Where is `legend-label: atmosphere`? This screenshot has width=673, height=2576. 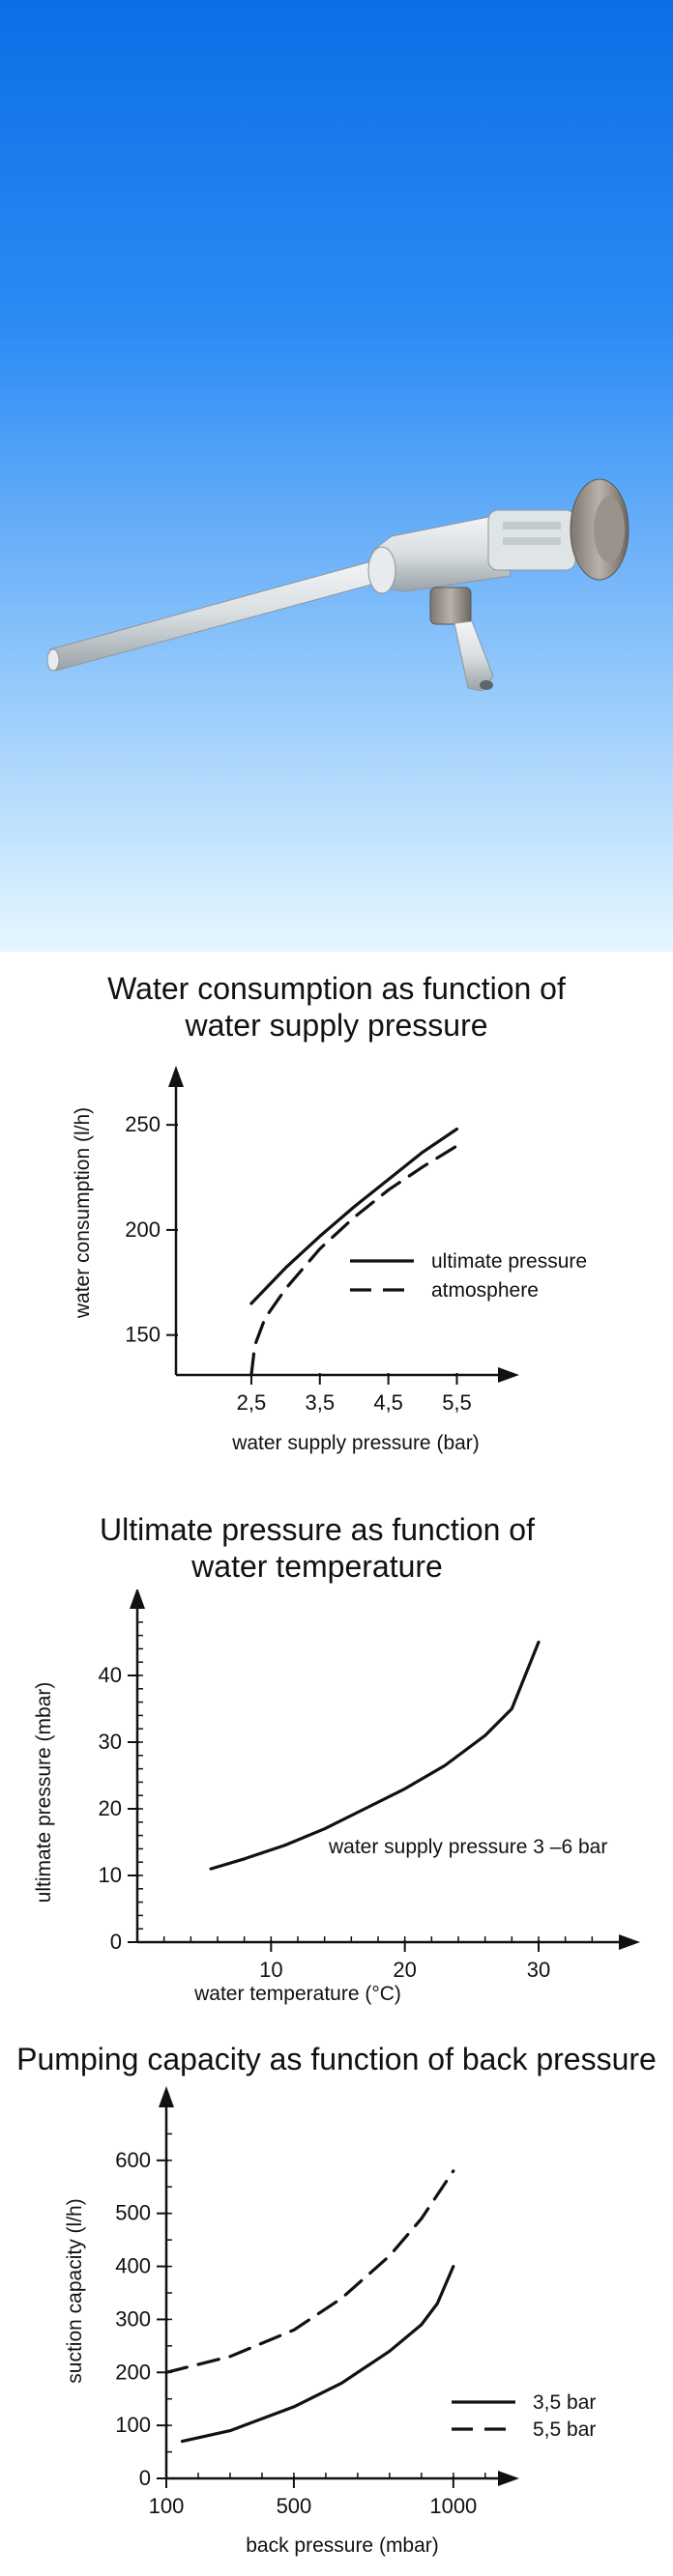
legend-label: atmosphere is located at coordinates (485, 1291).